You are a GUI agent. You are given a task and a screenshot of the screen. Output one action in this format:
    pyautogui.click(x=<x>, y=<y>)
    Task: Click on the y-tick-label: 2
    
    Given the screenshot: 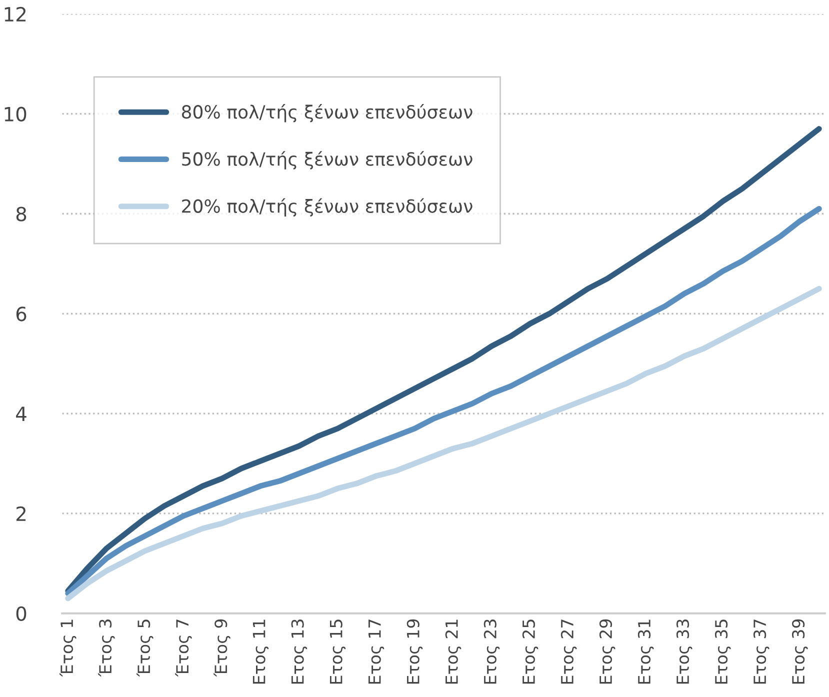 What is the action you would take?
    pyautogui.click(x=21, y=513)
    